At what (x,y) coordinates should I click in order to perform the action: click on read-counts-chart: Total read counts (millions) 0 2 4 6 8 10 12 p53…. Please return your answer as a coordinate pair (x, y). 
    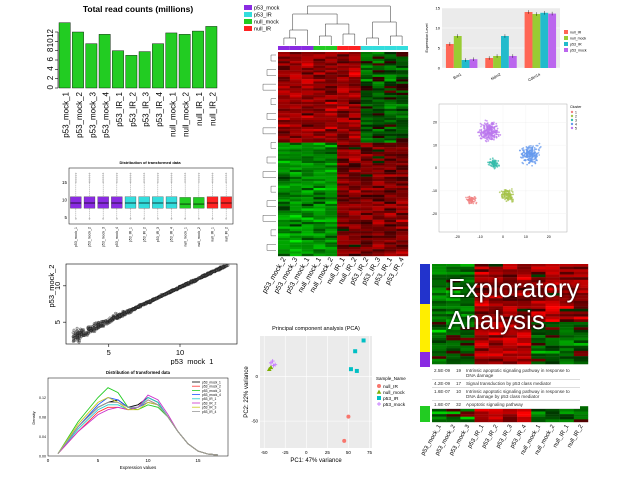
    Looking at the image, I should click on (130, 75).